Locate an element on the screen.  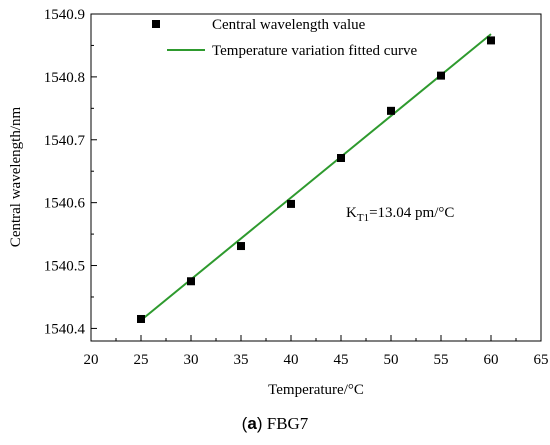
legend-label-fit: Temperature variation fitted curve is located at coordinates (314, 51).